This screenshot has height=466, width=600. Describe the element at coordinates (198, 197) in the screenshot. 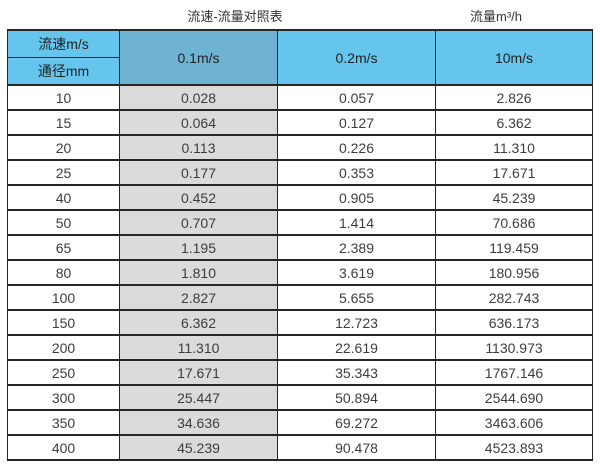

I see `flow-cell-0-1ms: 0.452` at that location.